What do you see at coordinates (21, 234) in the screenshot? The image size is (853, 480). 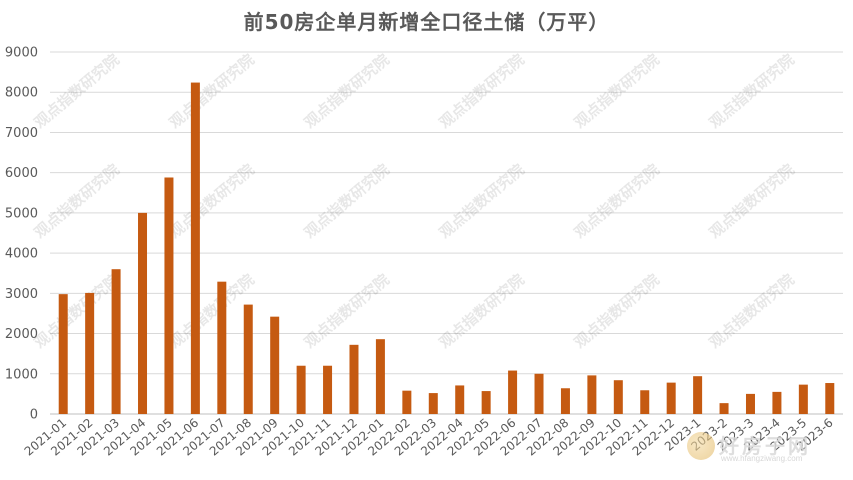 I see `y-axis: 0 1000 2000 3000 4000 5000 6000 7000 8000 9000` at bounding box center [21, 234].